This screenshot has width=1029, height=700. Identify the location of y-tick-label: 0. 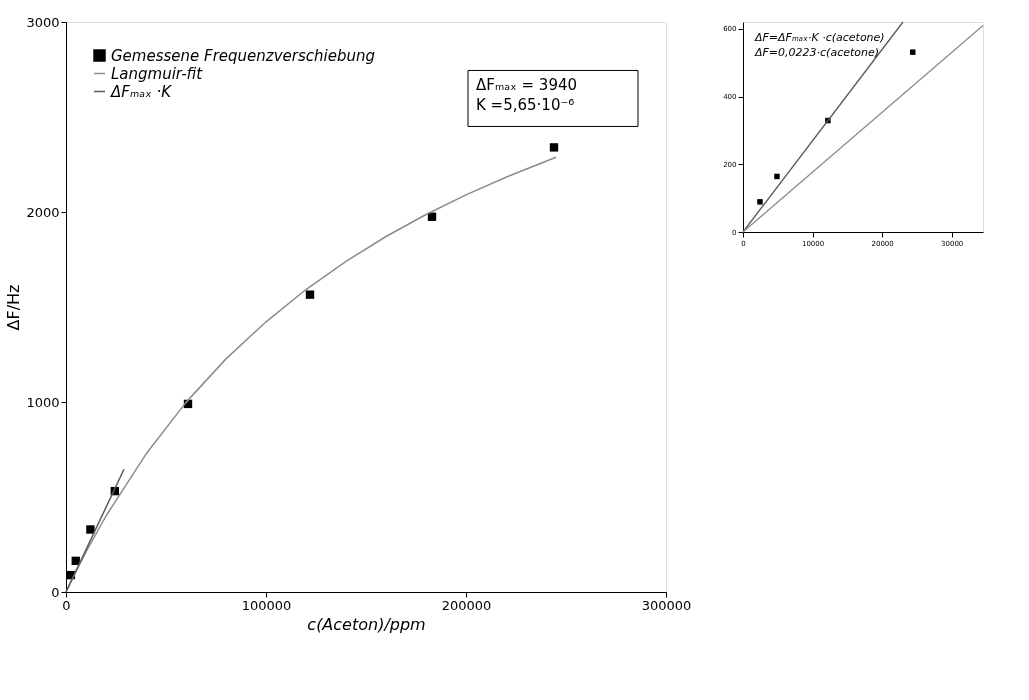
(55, 592).